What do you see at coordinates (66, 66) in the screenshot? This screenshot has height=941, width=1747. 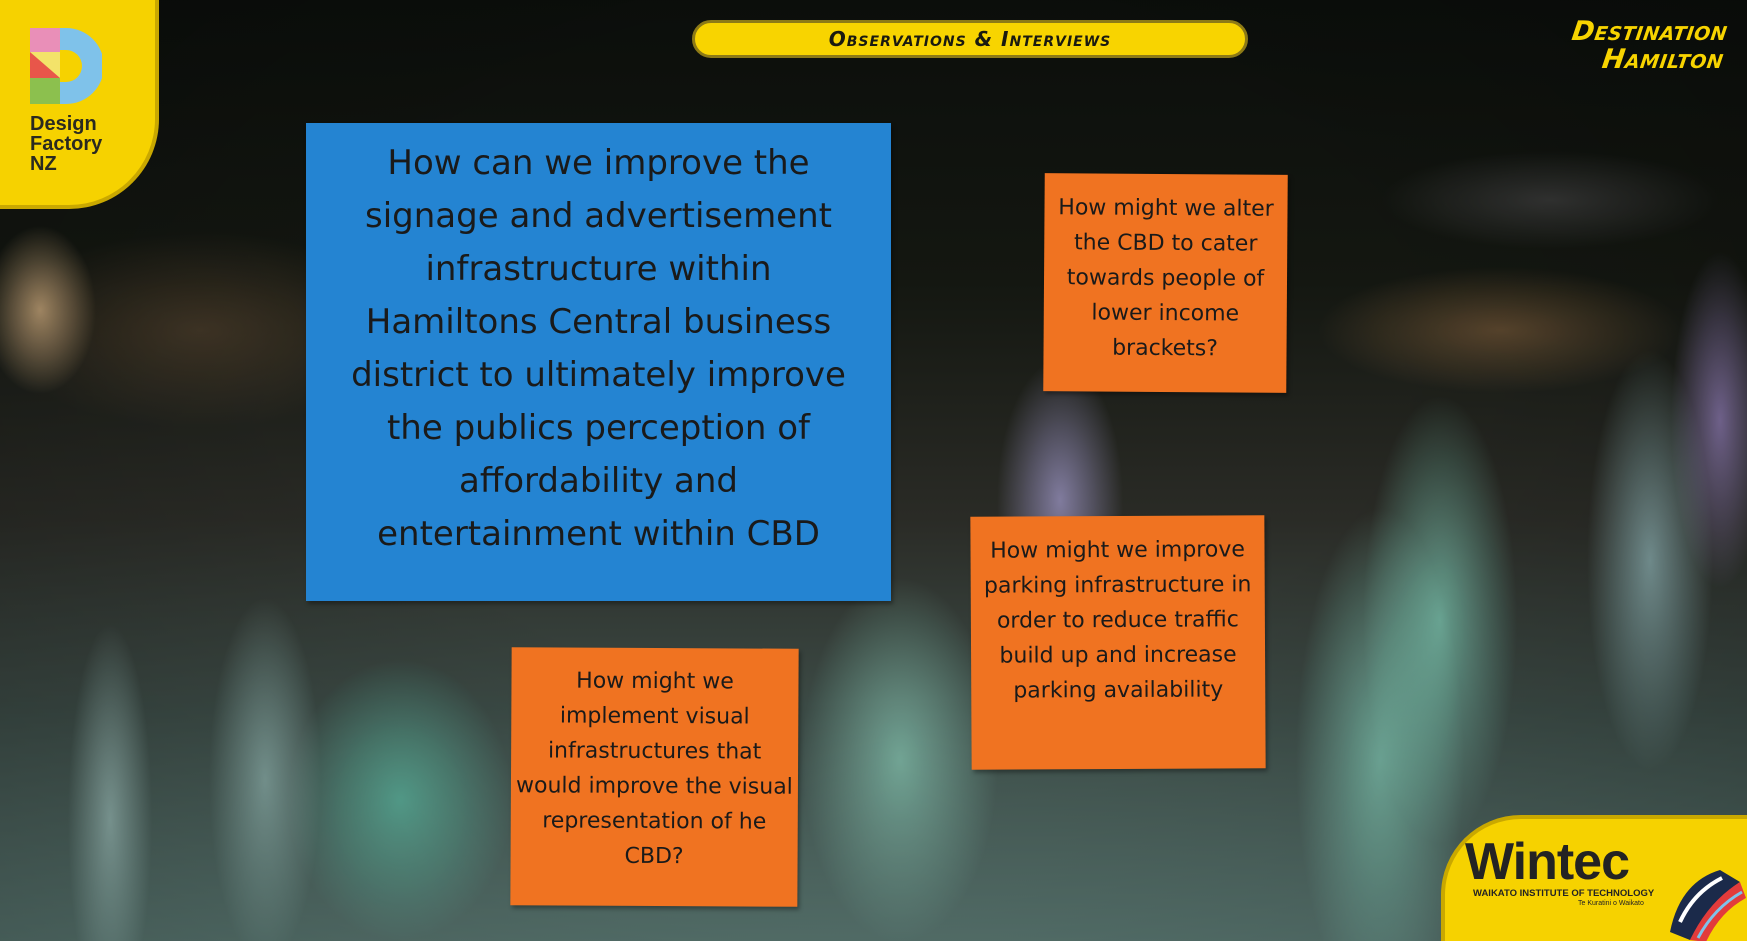 I see `design-factory-logo-icon` at bounding box center [66, 66].